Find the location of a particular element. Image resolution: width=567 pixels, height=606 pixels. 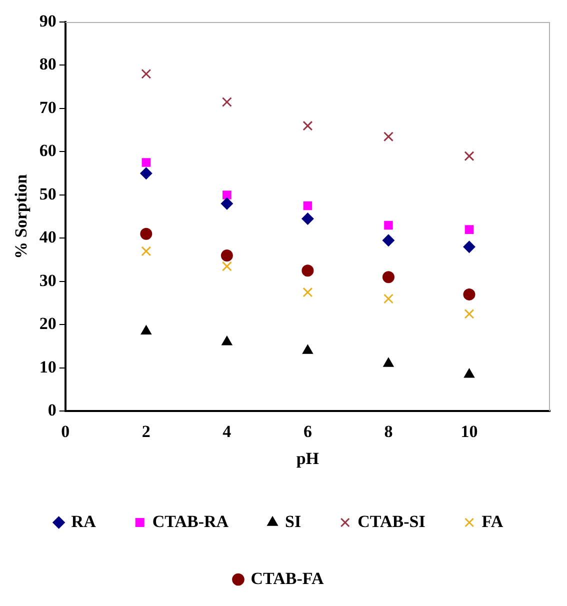

y-tick-label: 0 is located at coordinates (52, 410).